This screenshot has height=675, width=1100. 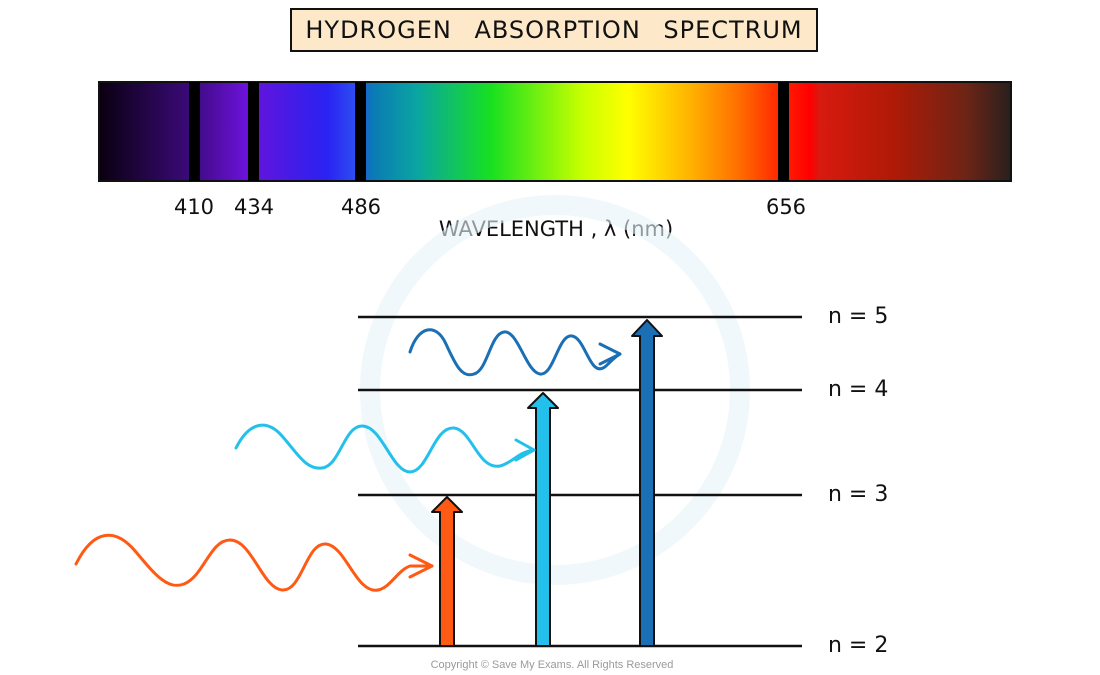 I want to click on level-label-n4: n = 4, so click(x=858, y=389).